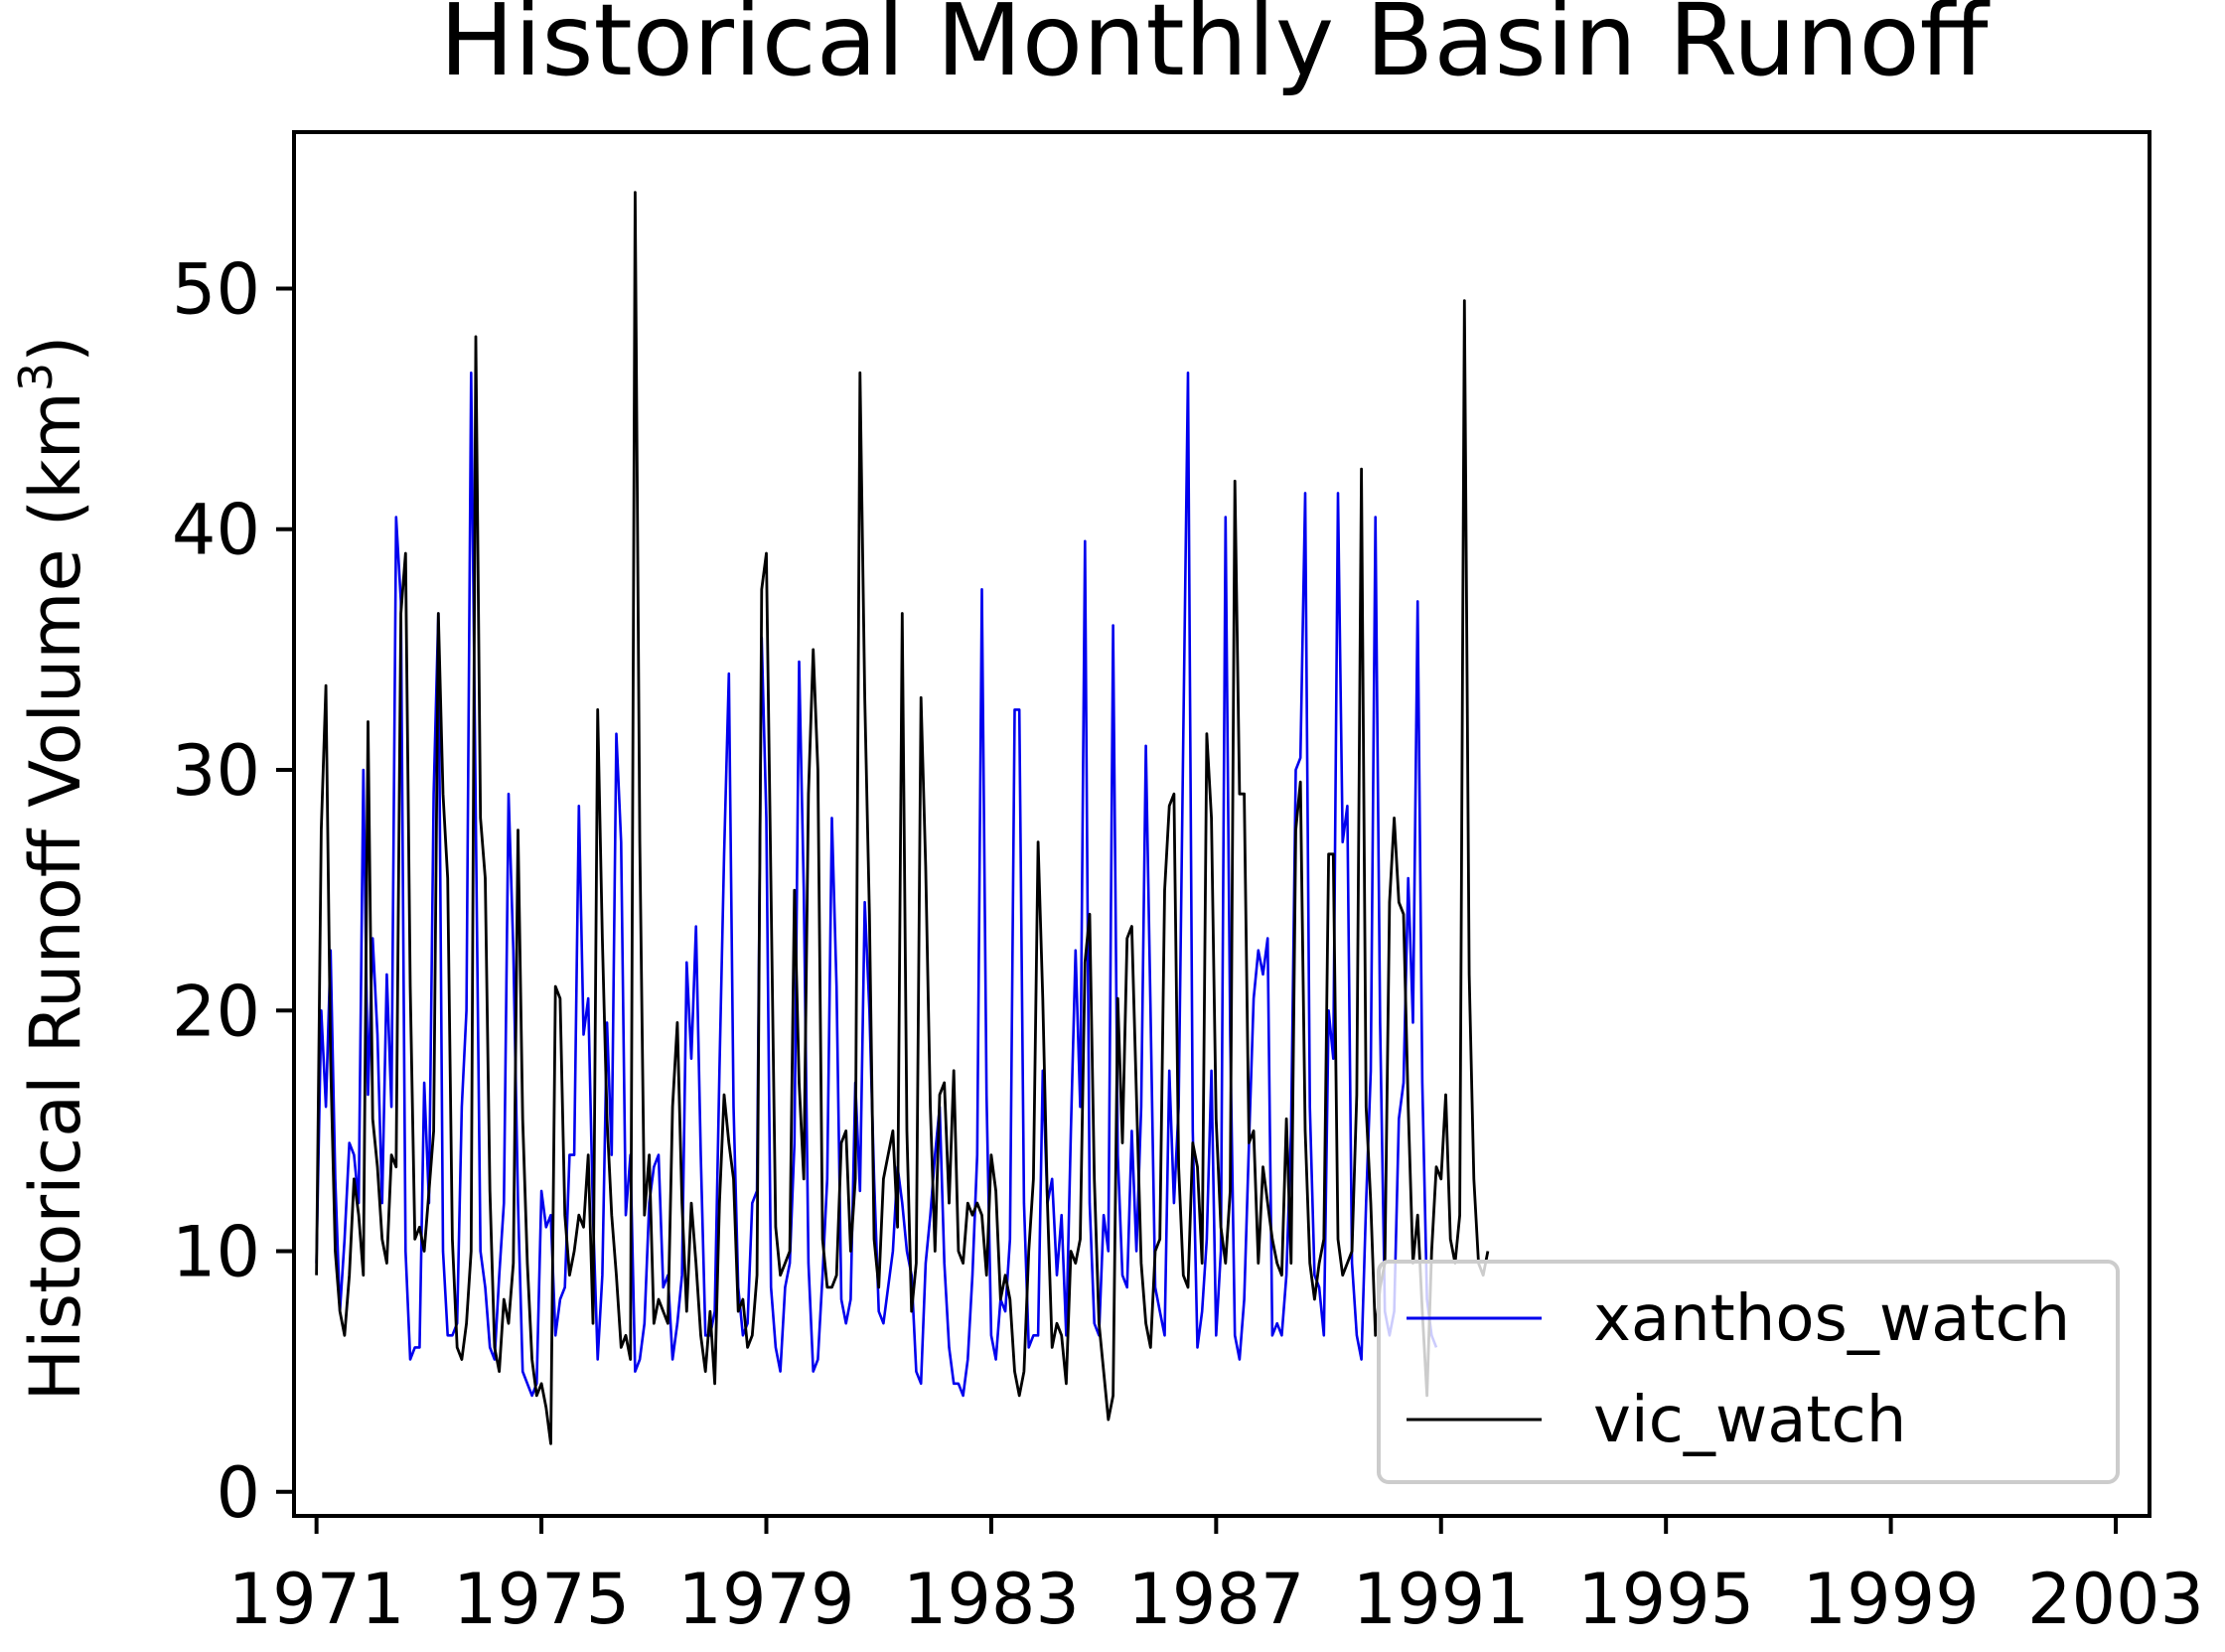 The image size is (2225, 1652). Describe the element at coordinates (765, 1599) in the screenshot. I see `x-tick-label: 1979` at that location.